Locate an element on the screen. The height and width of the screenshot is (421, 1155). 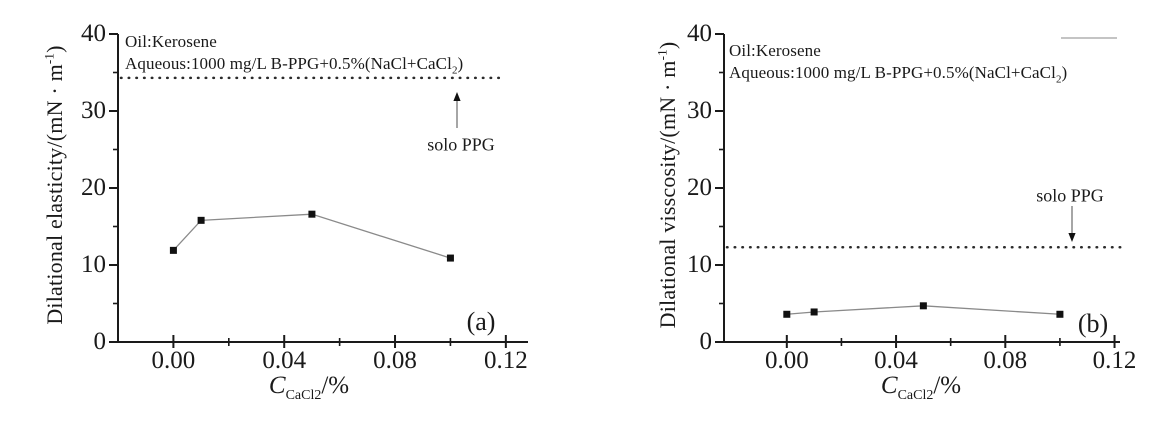
panel-label-a: (a) is located at coordinates (481, 321).